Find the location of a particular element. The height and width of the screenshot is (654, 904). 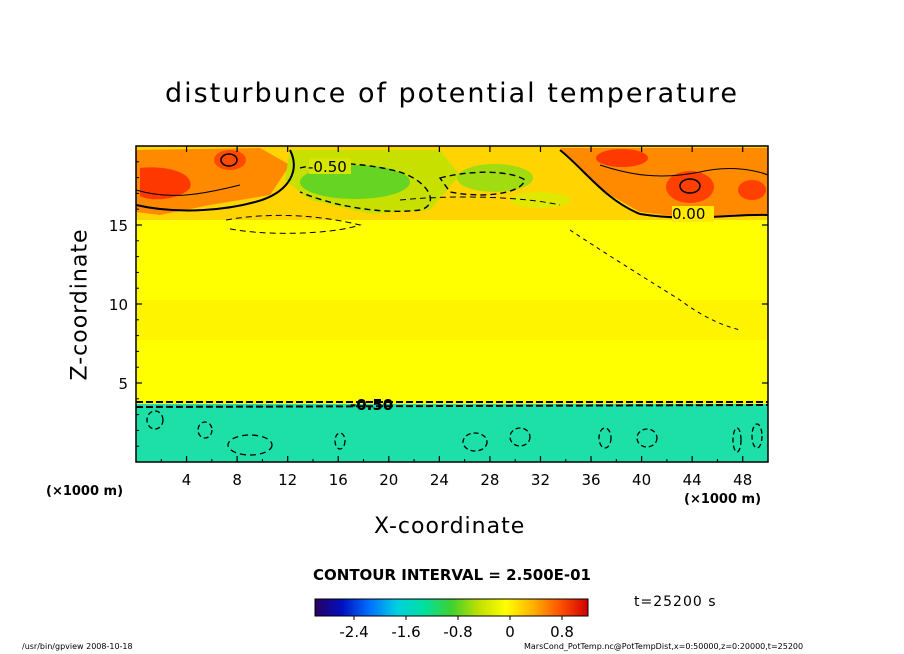

upper-anomalies is located at coordinates (452, 183).